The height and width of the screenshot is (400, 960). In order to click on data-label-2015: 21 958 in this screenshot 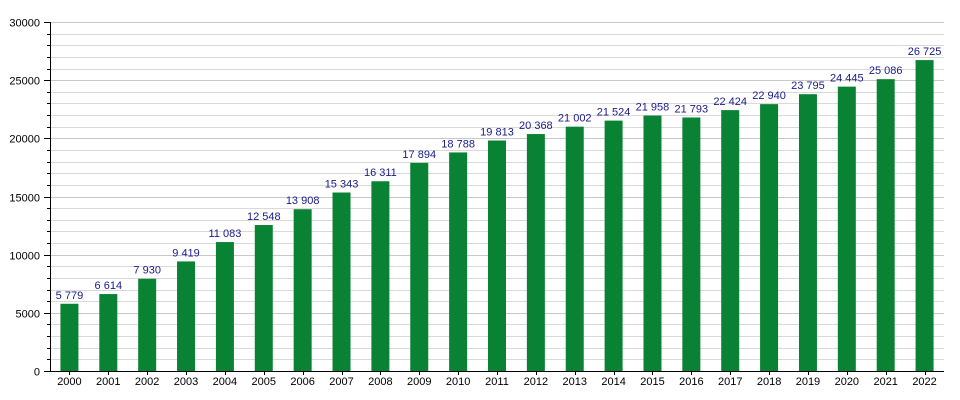, I will do `click(653, 108)`.